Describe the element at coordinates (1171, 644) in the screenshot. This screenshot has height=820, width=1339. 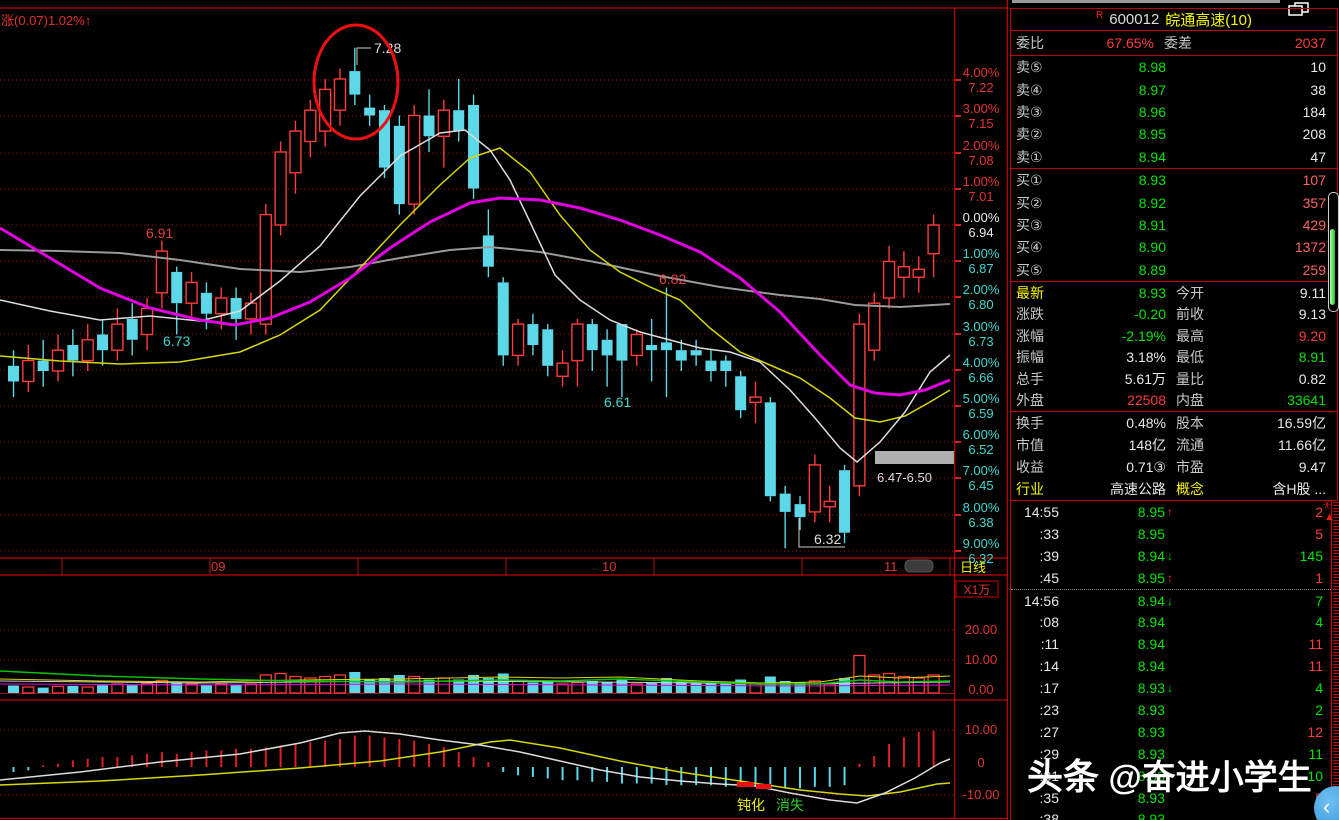
I see `trade-tick-row: :11 8.94 11` at that location.